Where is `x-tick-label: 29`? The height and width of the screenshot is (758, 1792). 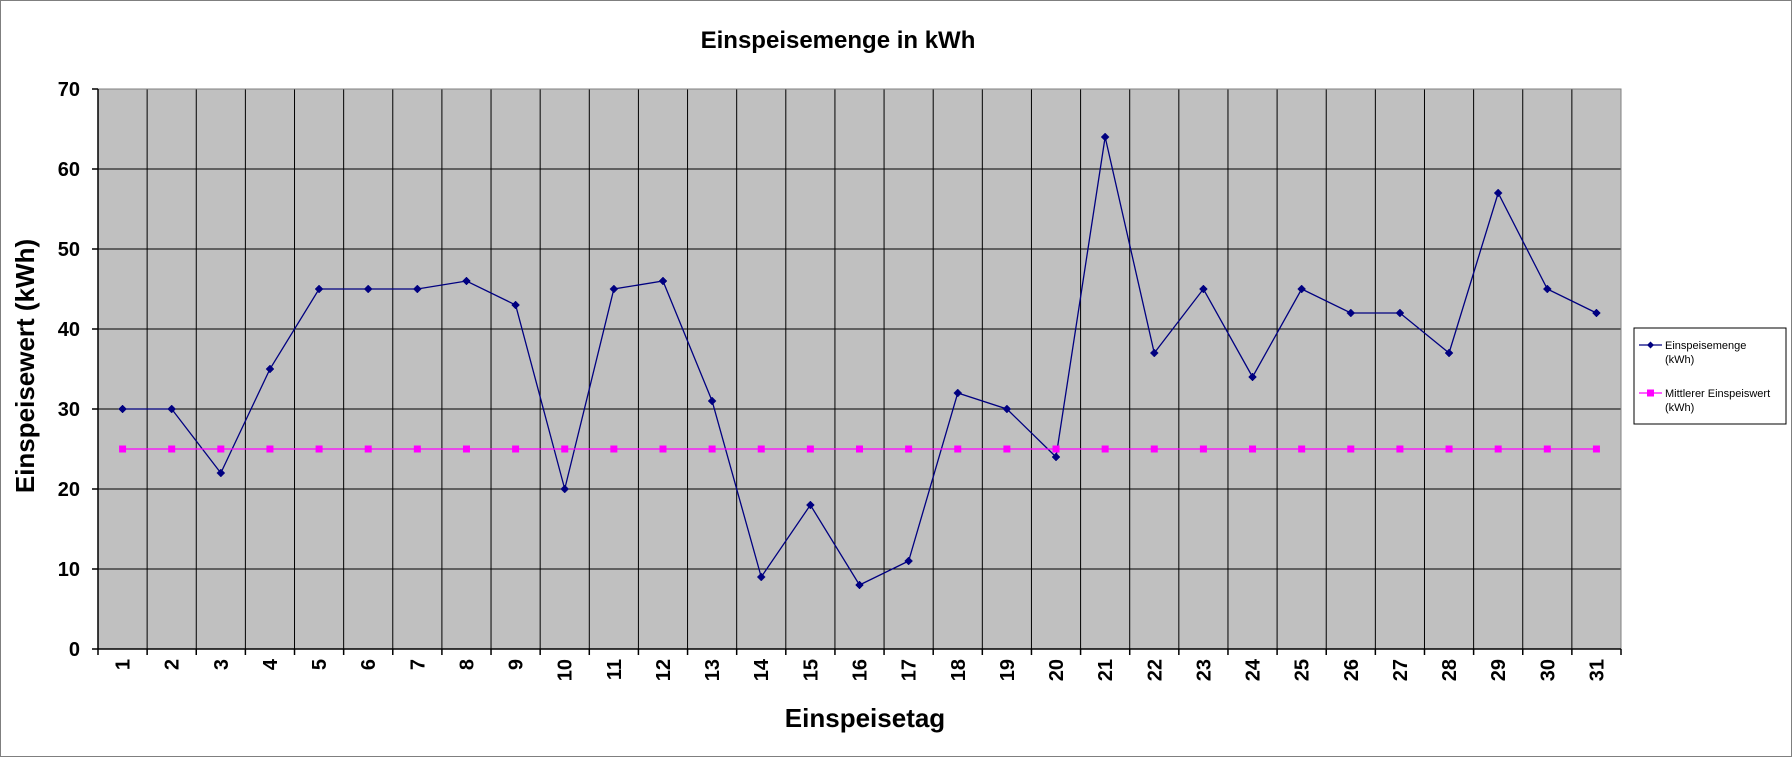 x-tick-label: 29 is located at coordinates (1499, 670).